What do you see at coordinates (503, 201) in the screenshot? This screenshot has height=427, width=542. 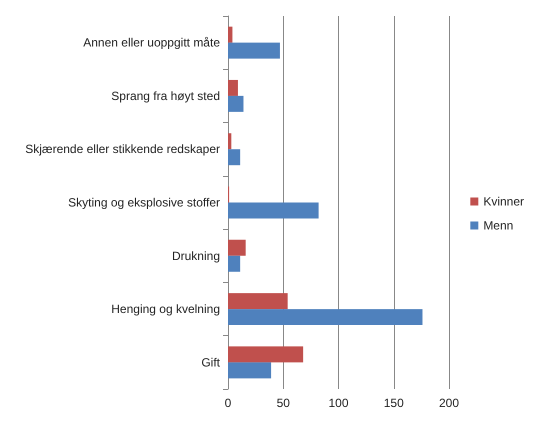 I see `legend-label: Kvinner` at bounding box center [503, 201].